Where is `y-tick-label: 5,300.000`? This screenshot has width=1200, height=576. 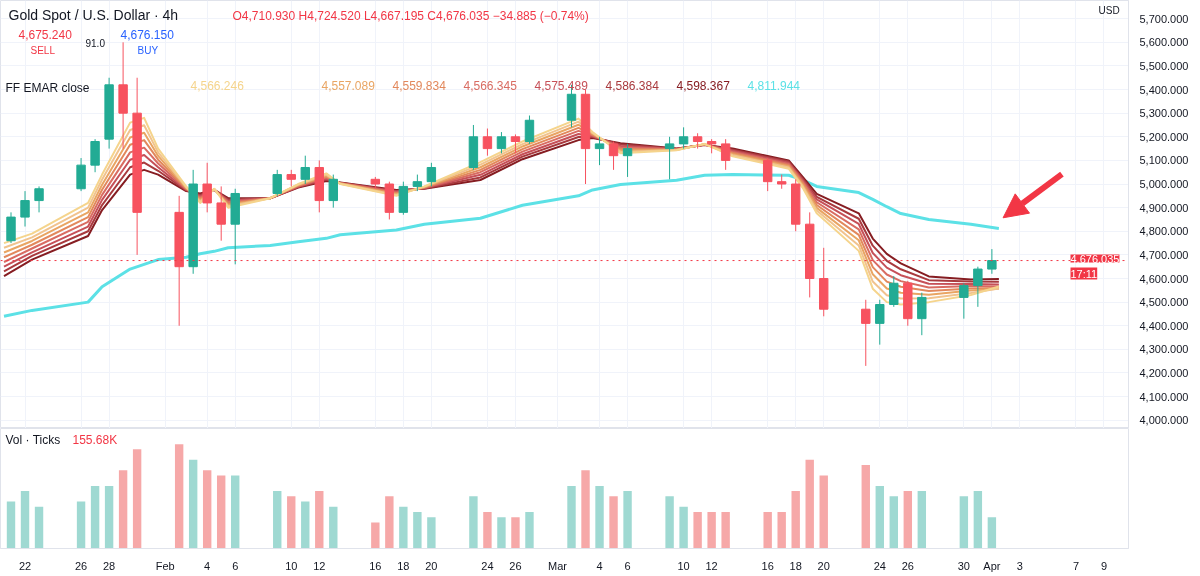 y-tick-label: 5,300.000 is located at coordinates (1164, 113).